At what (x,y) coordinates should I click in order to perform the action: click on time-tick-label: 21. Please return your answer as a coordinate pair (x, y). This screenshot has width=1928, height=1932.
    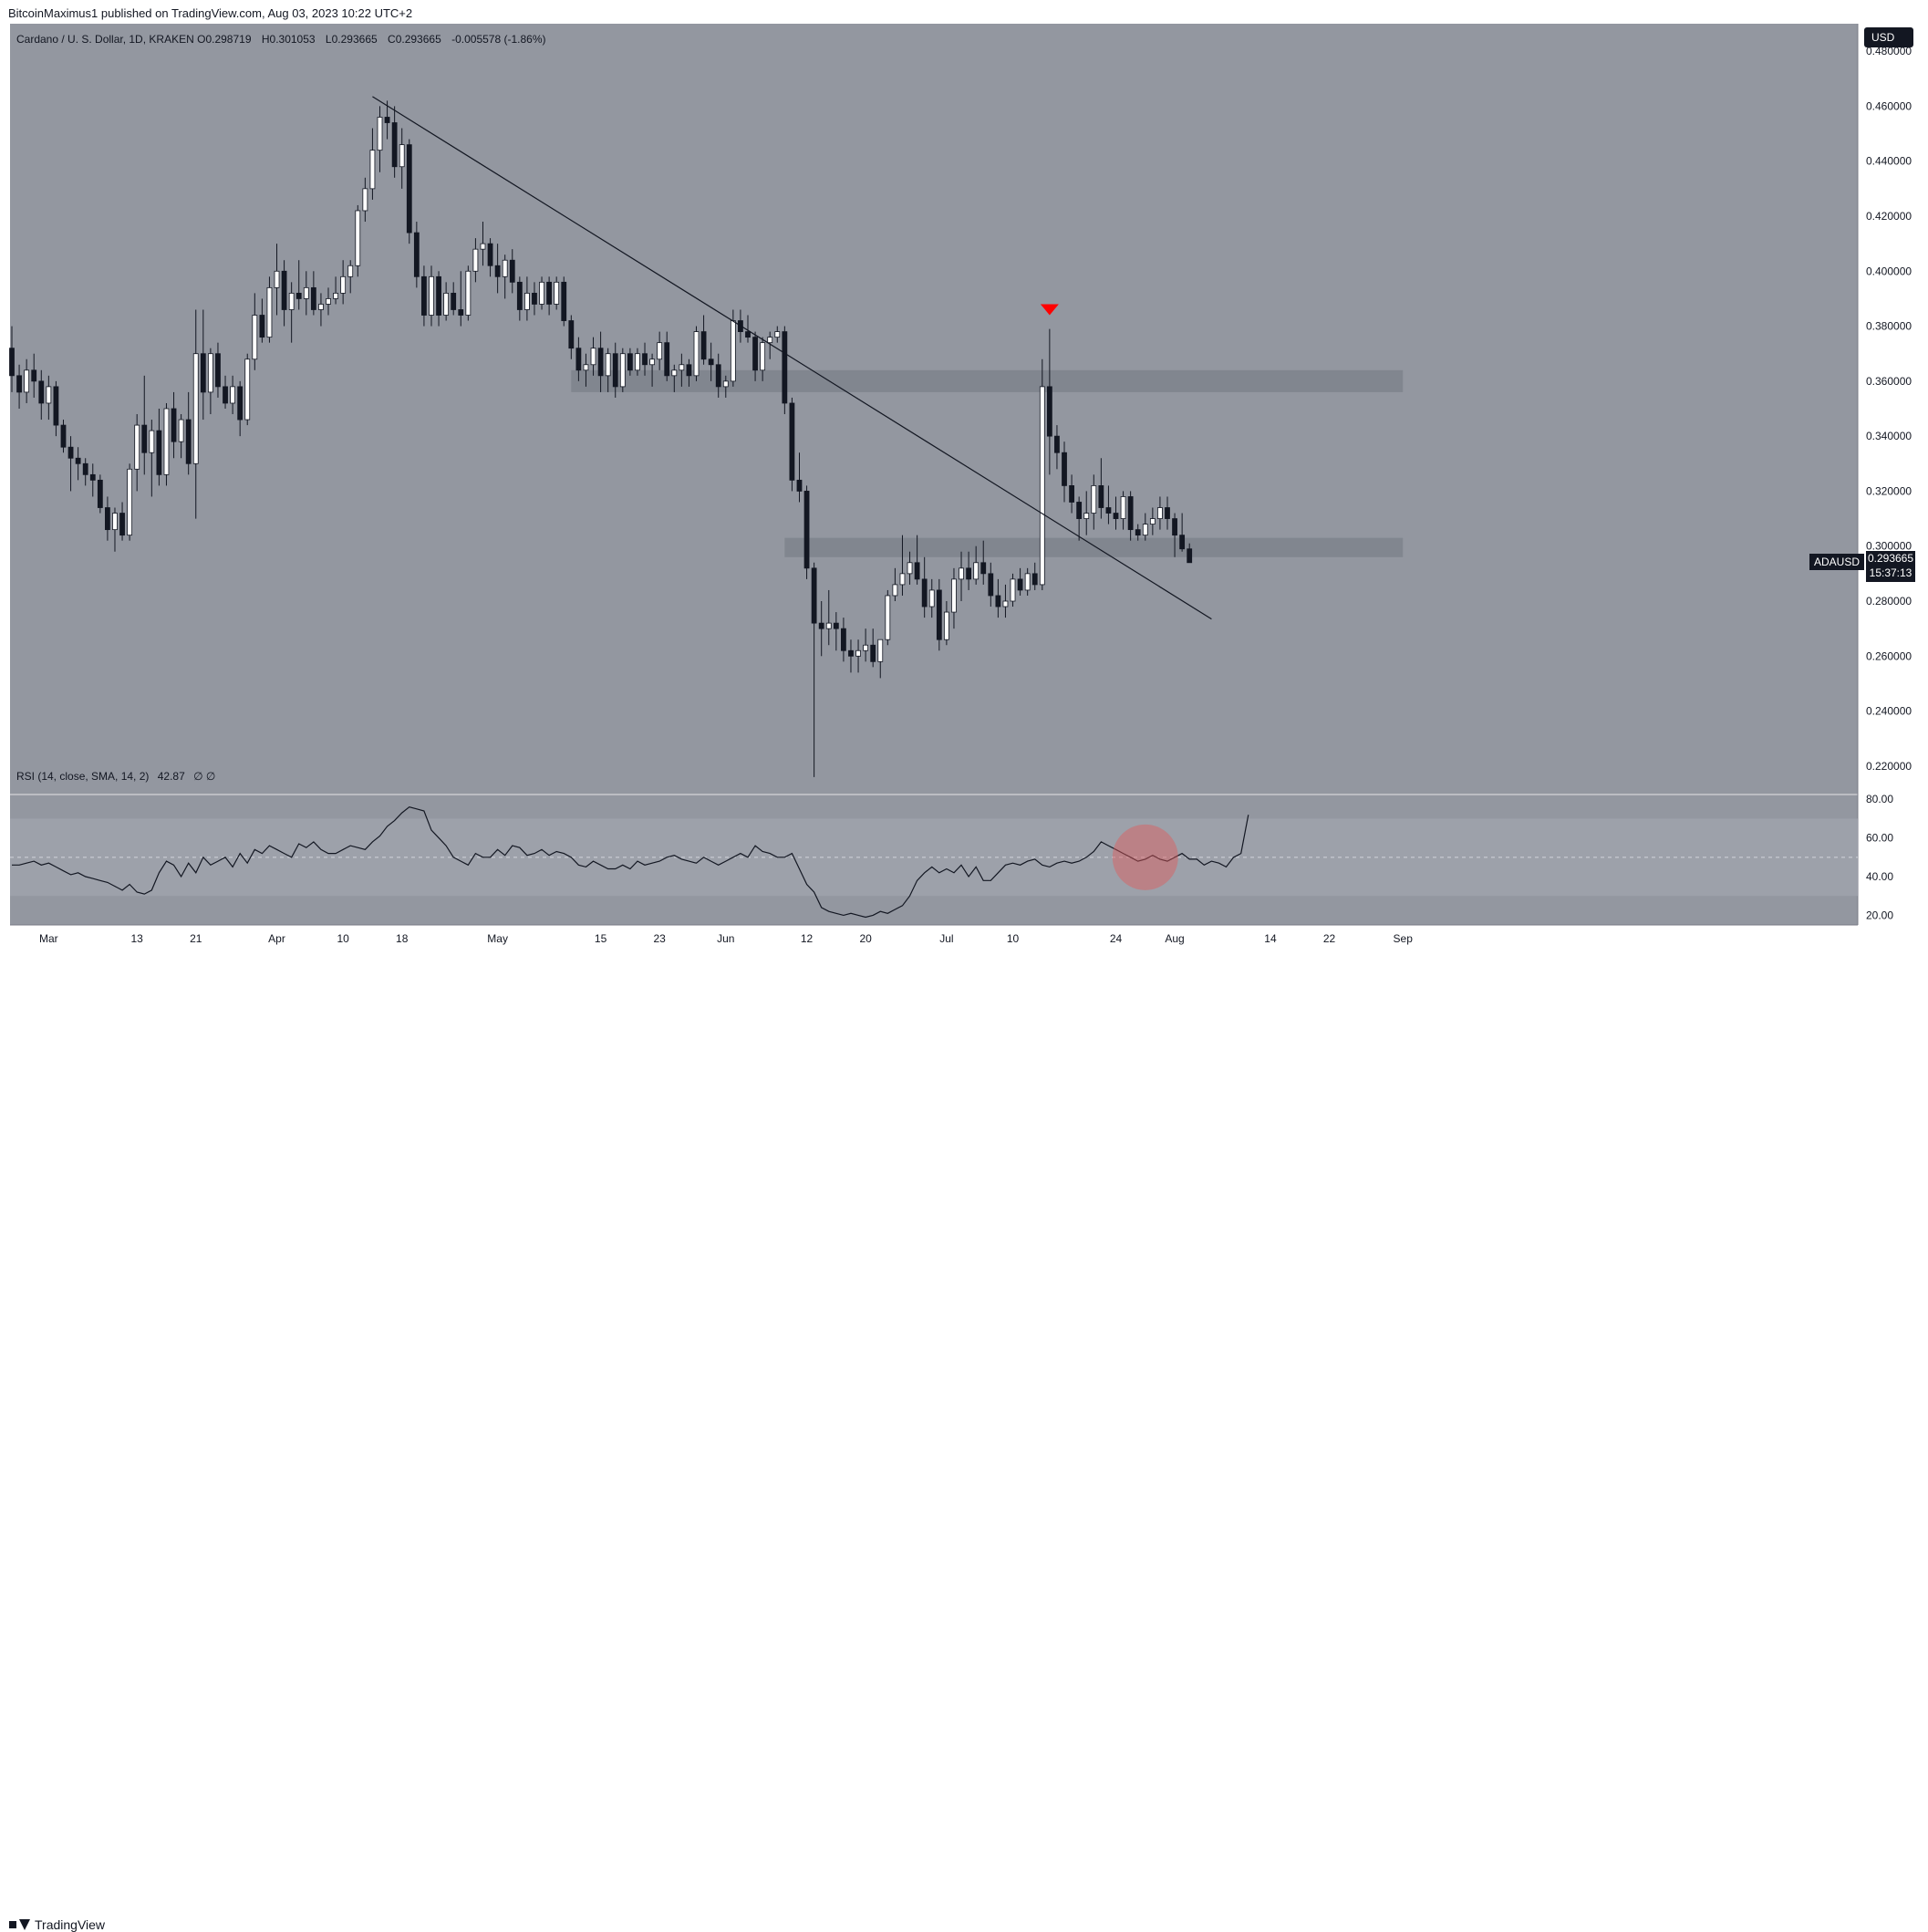
    Looking at the image, I should click on (196, 939).